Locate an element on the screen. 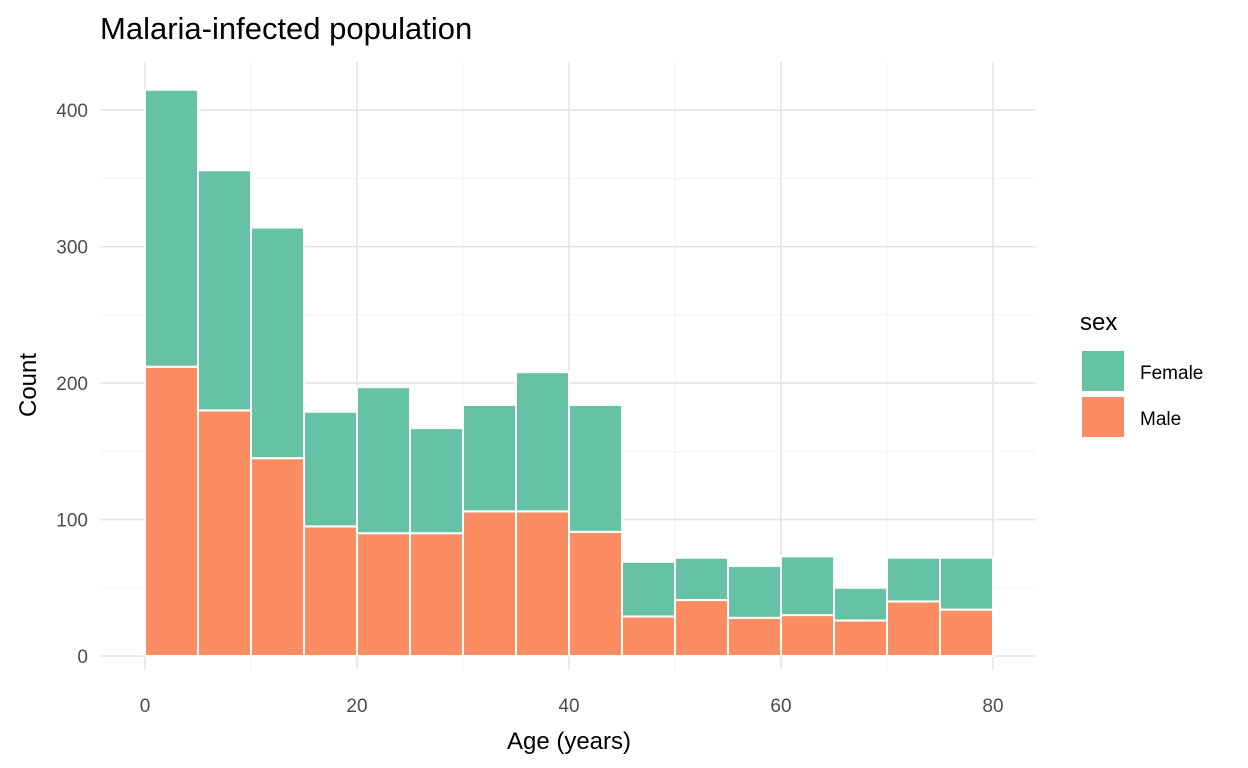  x-tick-label: 0 is located at coordinates (145, 706).